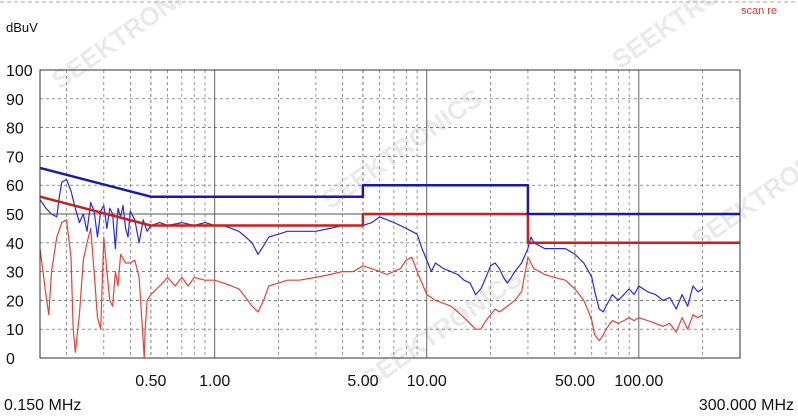  I want to click on x-tick-label: 1.00, so click(214, 381).